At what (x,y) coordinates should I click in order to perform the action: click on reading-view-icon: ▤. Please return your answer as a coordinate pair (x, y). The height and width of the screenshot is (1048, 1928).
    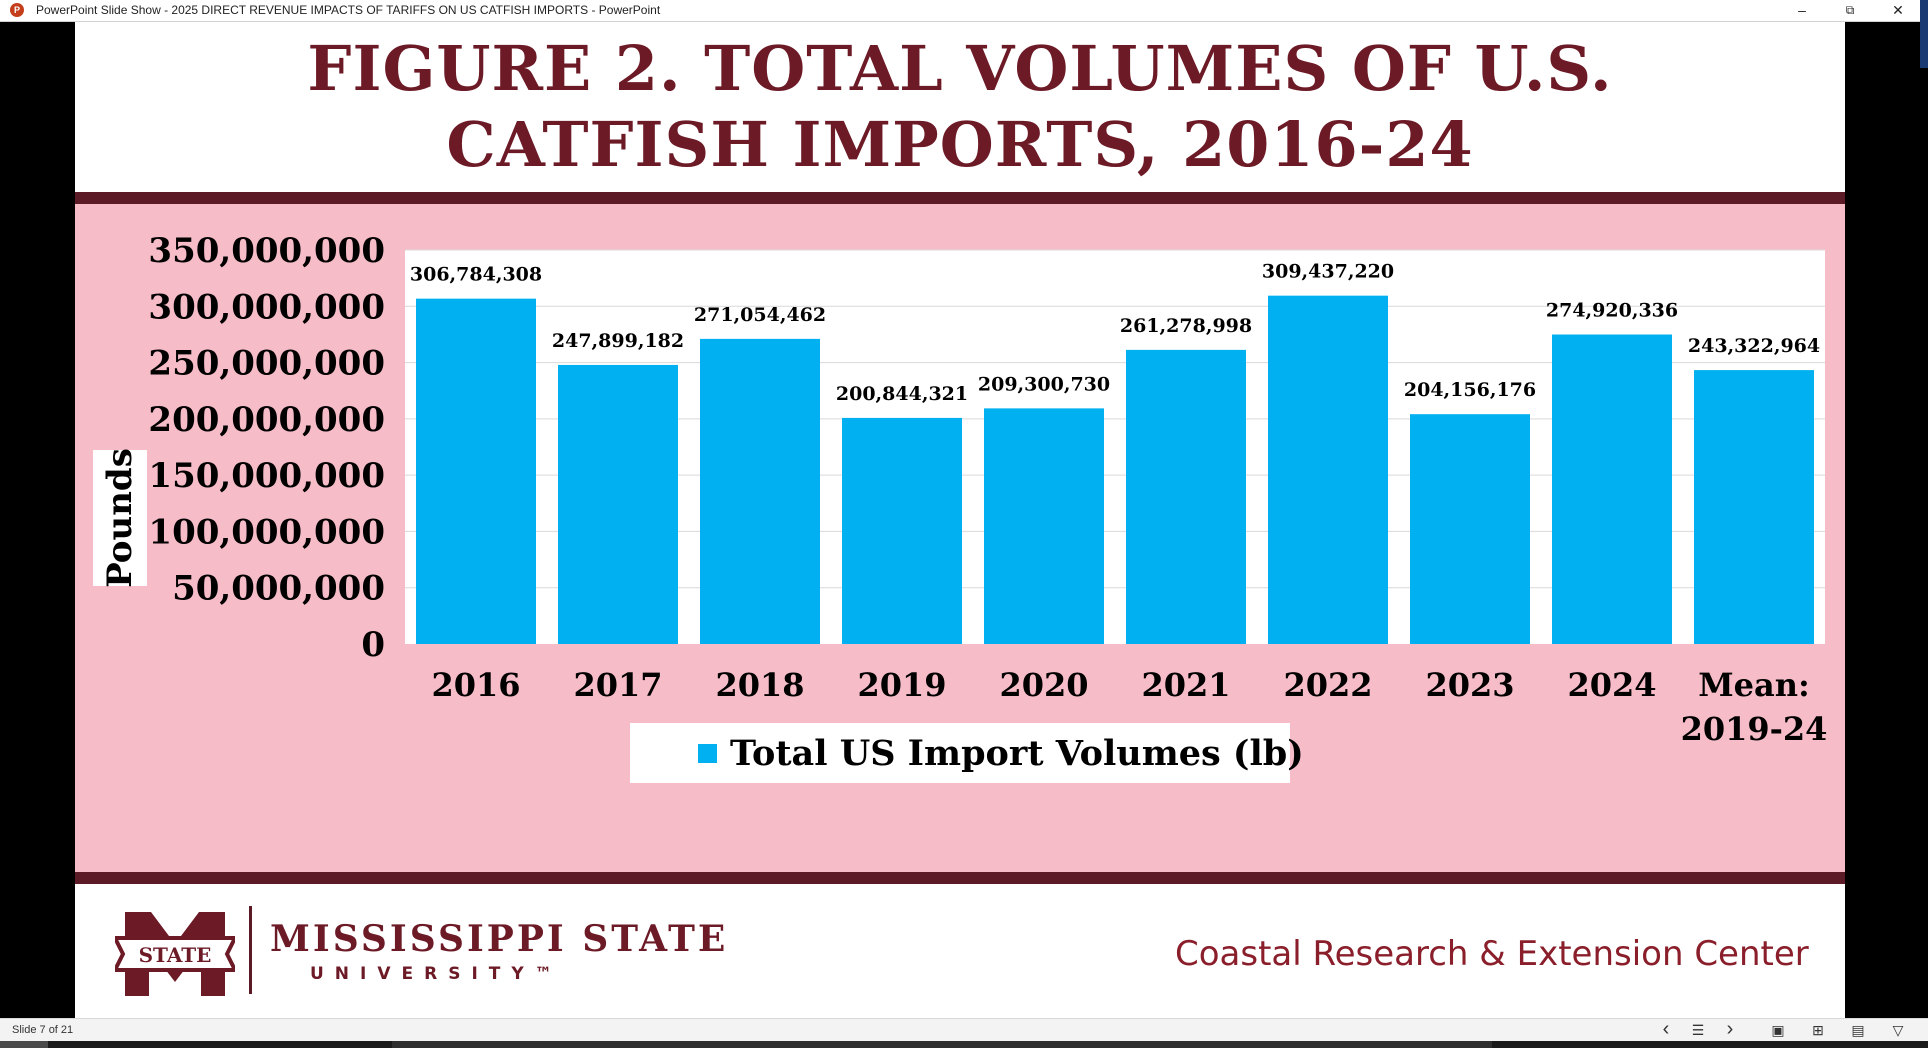
    Looking at the image, I should click on (1858, 1030).